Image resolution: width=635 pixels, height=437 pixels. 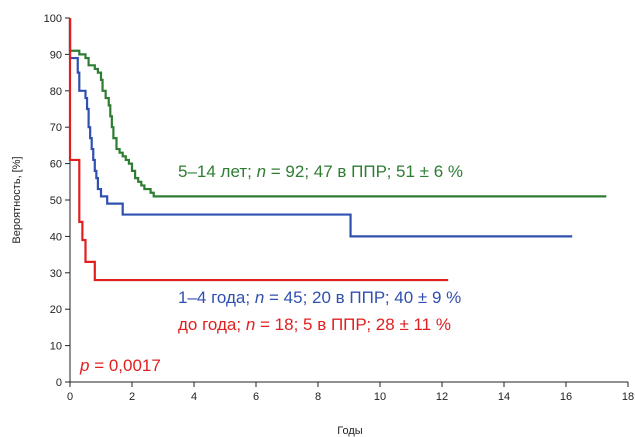 What do you see at coordinates (56, 55) in the screenshot?
I see `y-tick-label: 90` at bounding box center [56, 55].